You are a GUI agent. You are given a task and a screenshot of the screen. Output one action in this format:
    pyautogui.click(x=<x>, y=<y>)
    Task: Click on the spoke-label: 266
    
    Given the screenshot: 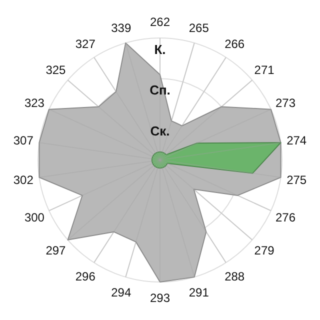 What is the action you would take?
    pyautogui.click(x=234, y=44)
    